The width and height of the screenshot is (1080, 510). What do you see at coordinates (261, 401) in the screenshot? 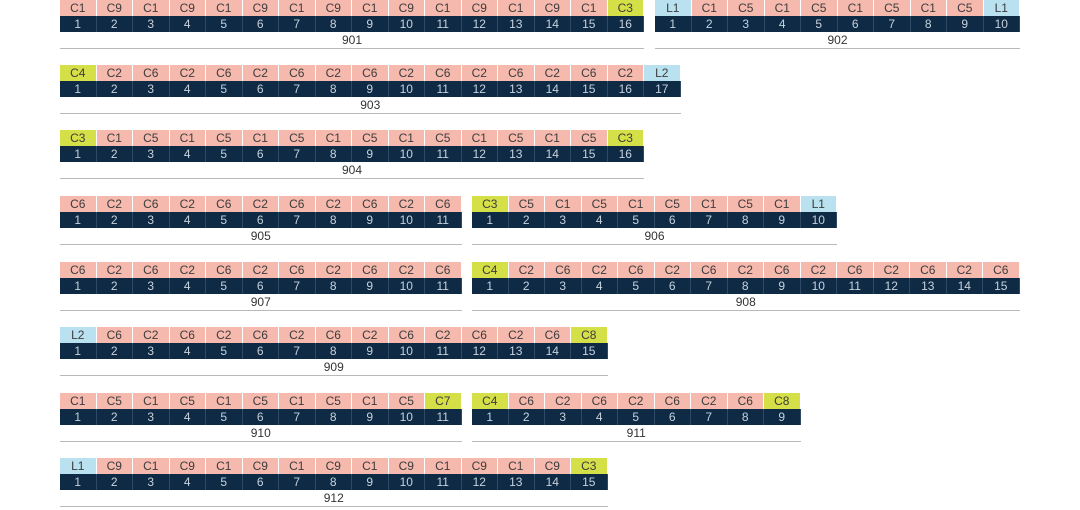
I see `type-row: C1 C5 C1 C5 C1 C5 C1 C5 C1 C5 C7` at bounding box center [261, 401].